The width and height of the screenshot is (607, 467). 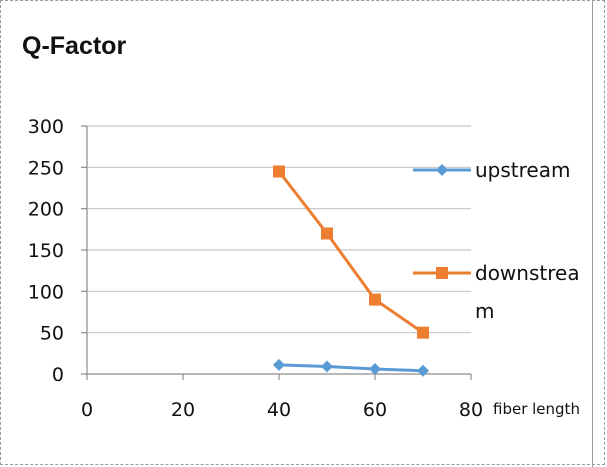 What do you see at coordinates (592, 233) in the screenshot?
I see `frame-edge` at bounding box center [592, 233].